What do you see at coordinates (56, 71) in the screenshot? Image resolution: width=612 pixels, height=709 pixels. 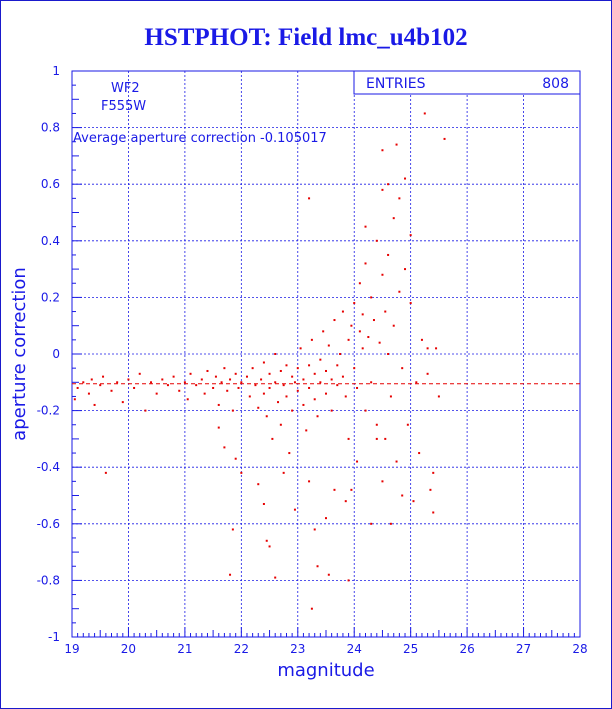 I see `y-tick-label: 1` at bounding box center [56, 71].